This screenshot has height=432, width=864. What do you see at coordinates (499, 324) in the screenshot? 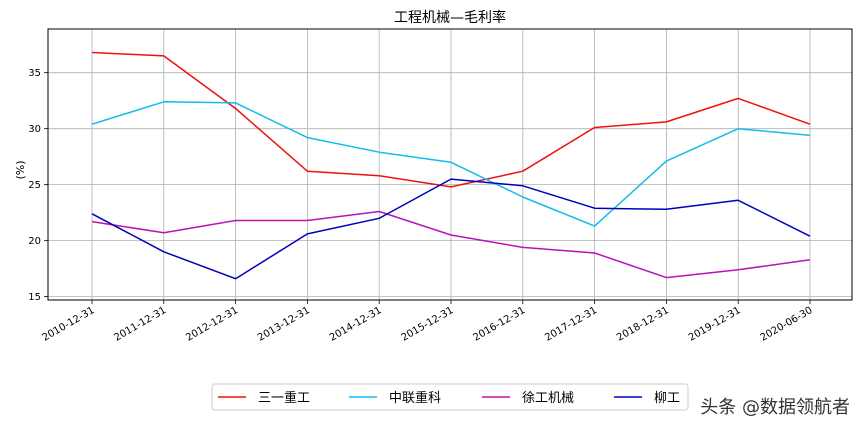
I see `x-tick-label: 2016-12-31` at bounding box center [499, 324].